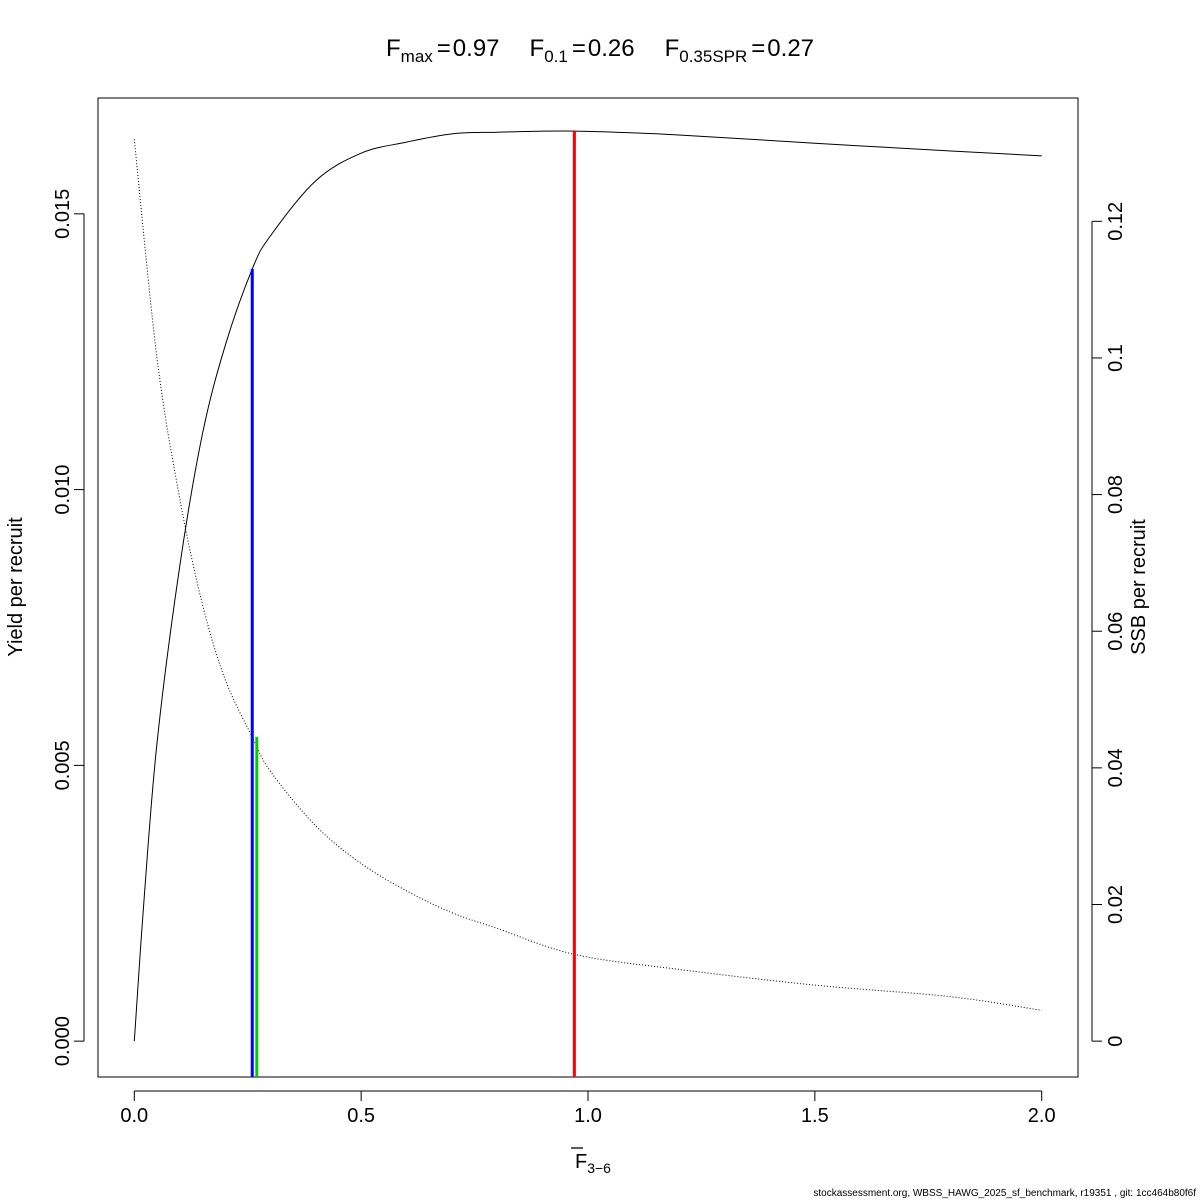 Image resolution: width=1200 pixels, height=1200 pixels. I want to click on y-left-tick-label: 0.005, so click(63, 765).